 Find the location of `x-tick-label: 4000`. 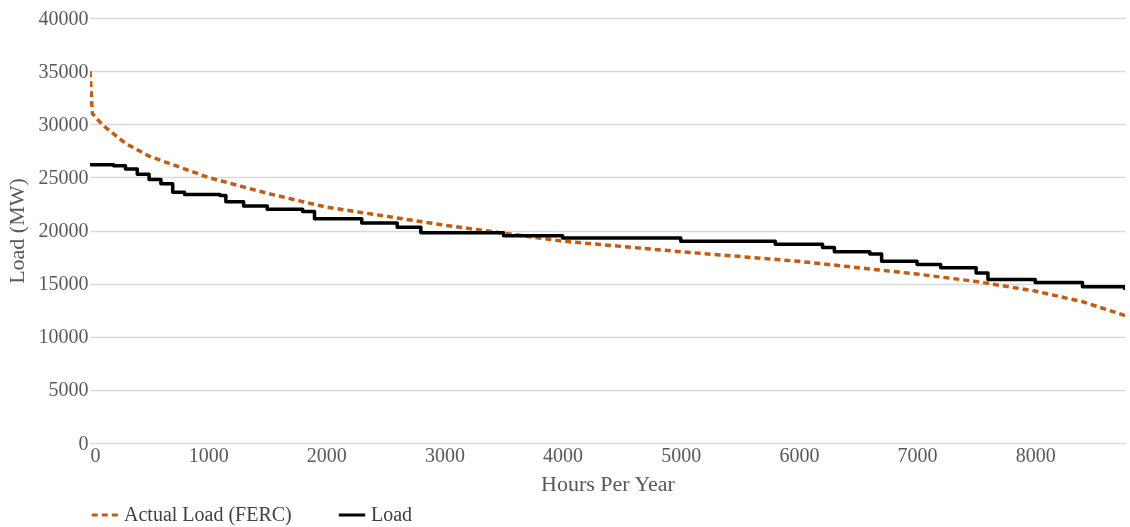

x-tick-label: 4000 is located at coordinates (563, 454).